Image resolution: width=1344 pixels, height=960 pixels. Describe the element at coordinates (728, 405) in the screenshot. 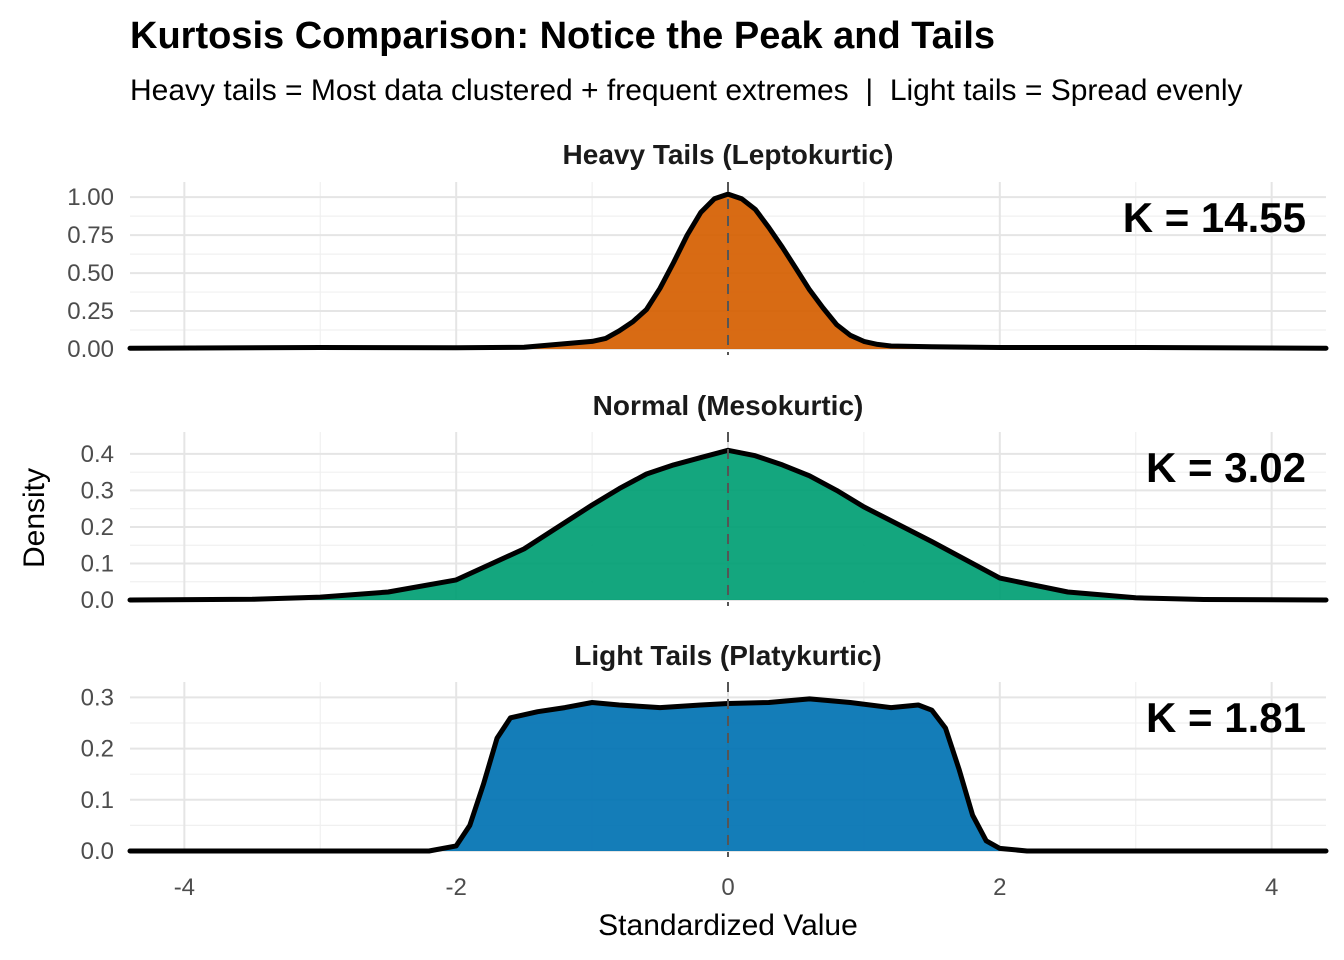

I see `facet-strip-label: Normal (Mesokurtic)` at that location.